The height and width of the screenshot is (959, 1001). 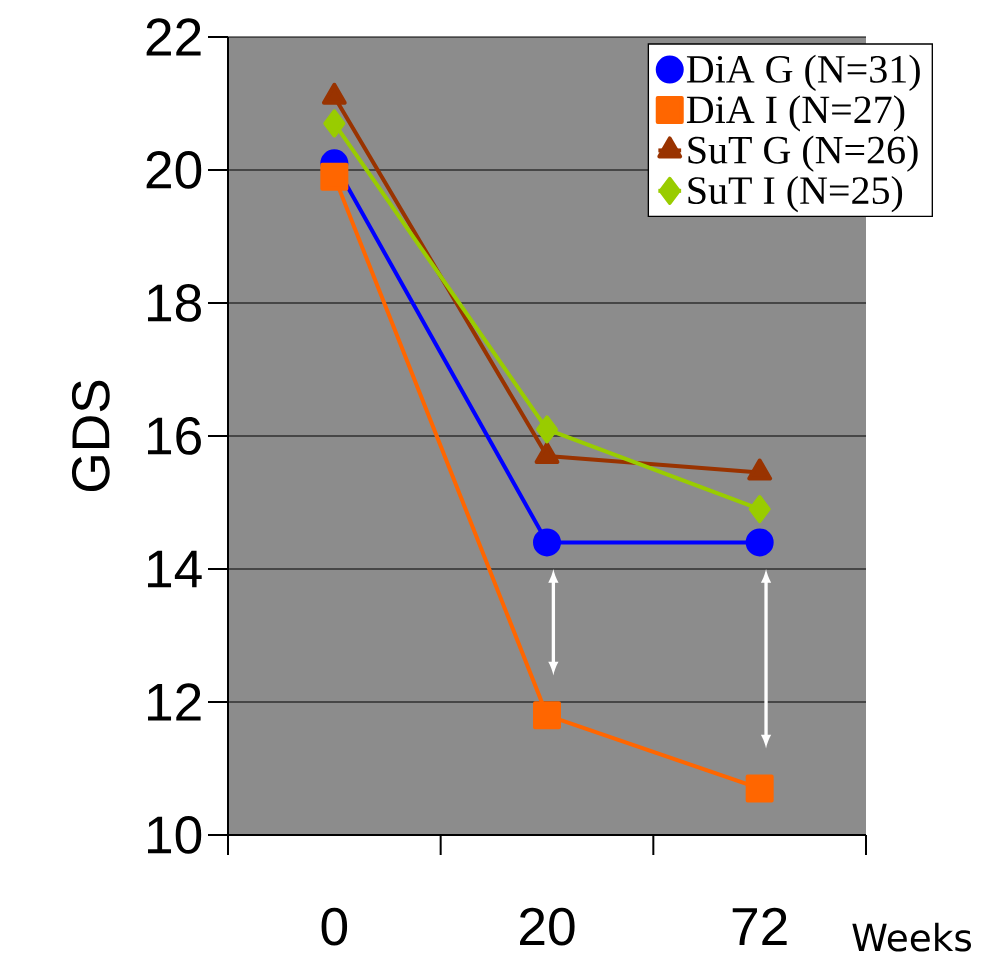 What do you see at coordinates (795, 113) in the screenshot?
I see `legend-label: DiA I (N=27)` at bounding box center [795, 113].